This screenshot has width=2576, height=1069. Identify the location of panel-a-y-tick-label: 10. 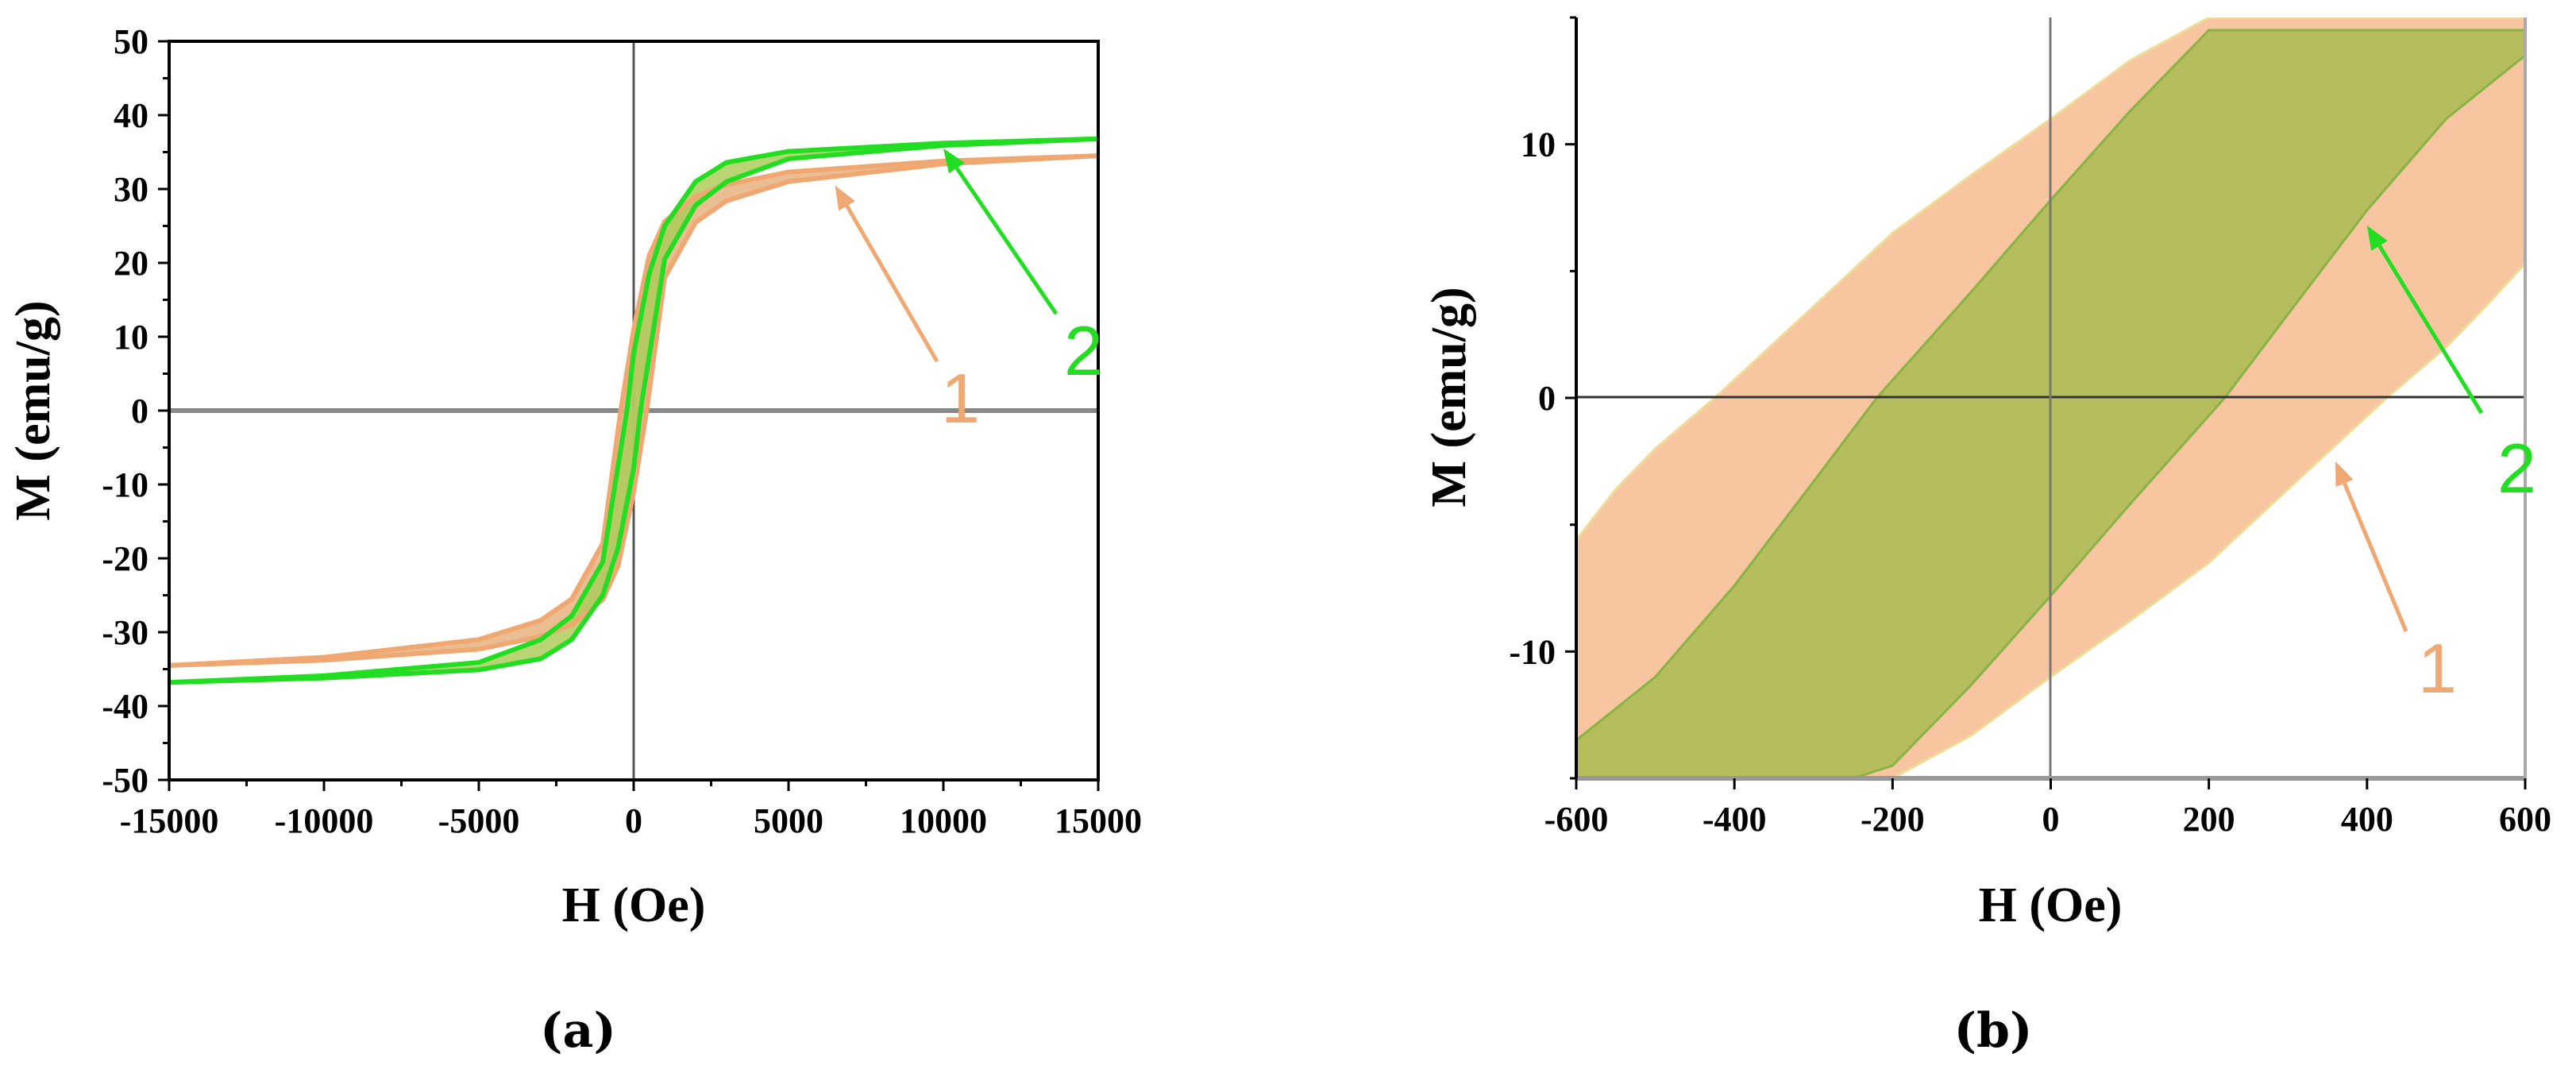
(131, 337).